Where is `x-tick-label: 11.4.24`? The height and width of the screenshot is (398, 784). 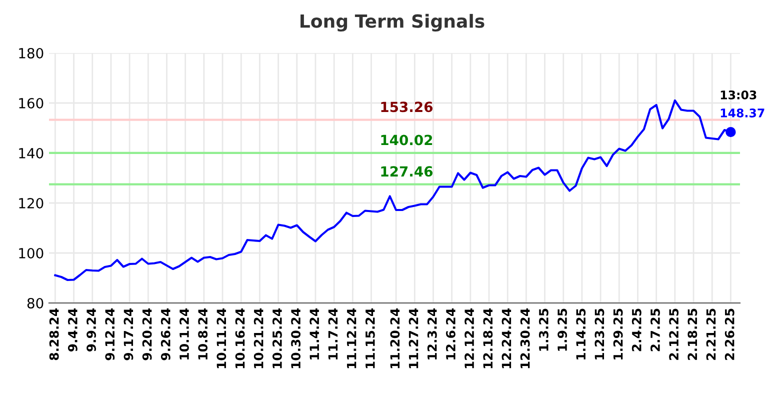
x-tick-label: 11.4.24 is located at coordinates (314, 334).